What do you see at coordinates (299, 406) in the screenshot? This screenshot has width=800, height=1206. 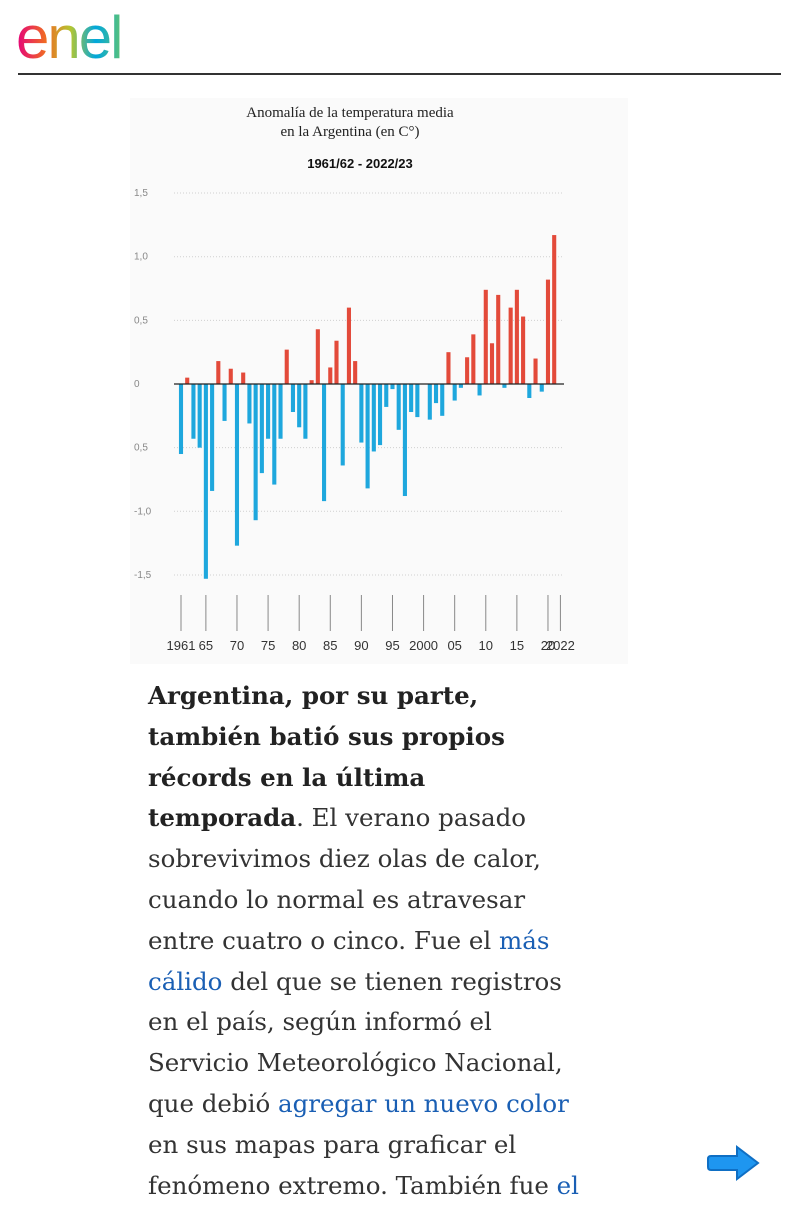 I see `bar-1980` at bounding box center [299, 406].